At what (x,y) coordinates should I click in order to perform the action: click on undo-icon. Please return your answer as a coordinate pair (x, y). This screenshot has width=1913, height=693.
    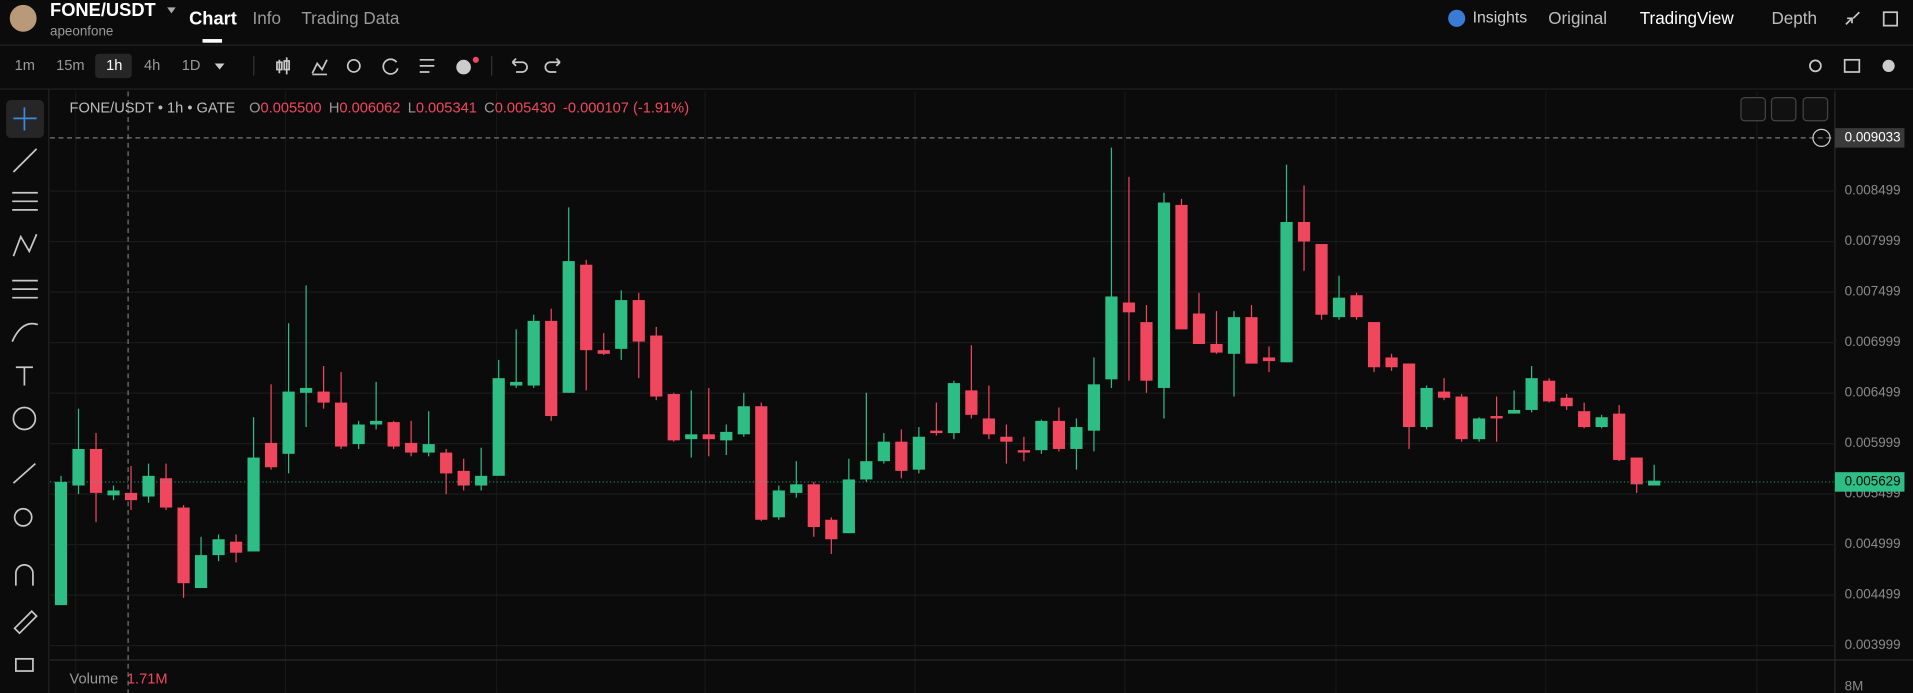
    Looking at the image, I should click on (519, 65).